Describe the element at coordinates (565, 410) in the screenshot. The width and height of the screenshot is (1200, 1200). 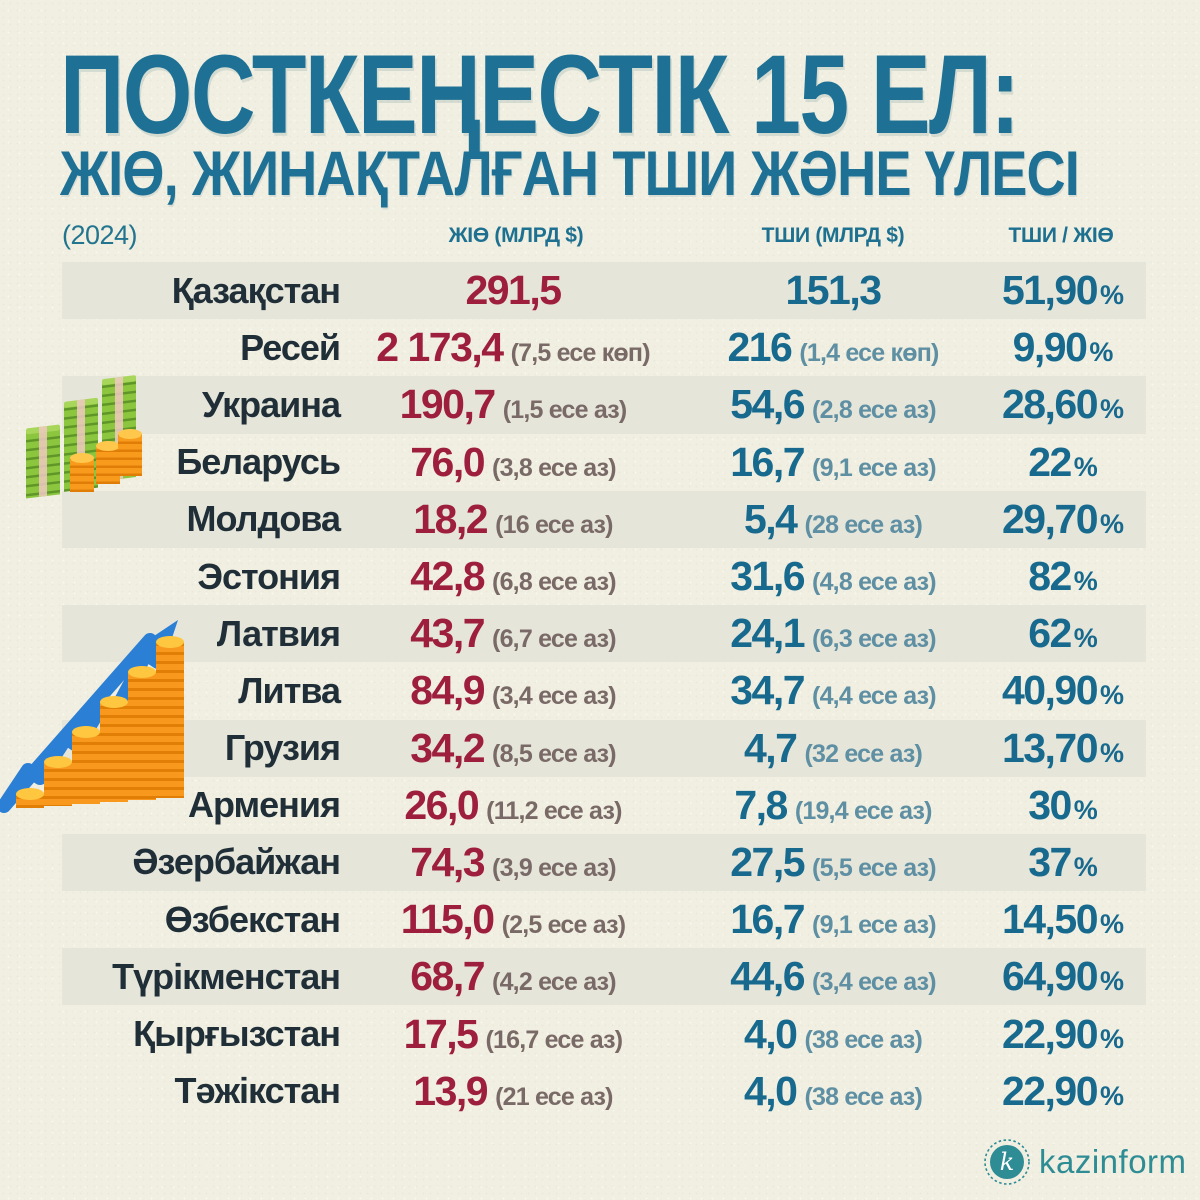
I see `gdp-note: (1,5 есе аз)` at that location.